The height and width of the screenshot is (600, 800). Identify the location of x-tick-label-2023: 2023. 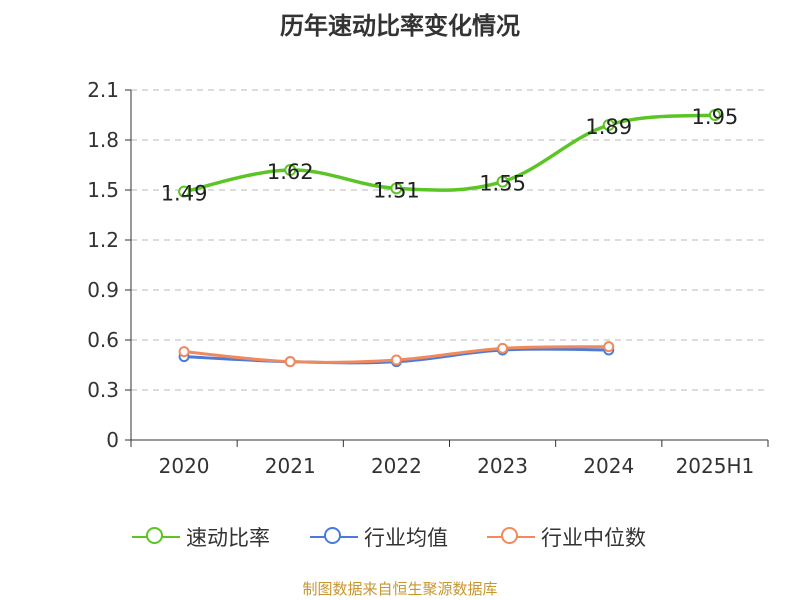
(502, 466).